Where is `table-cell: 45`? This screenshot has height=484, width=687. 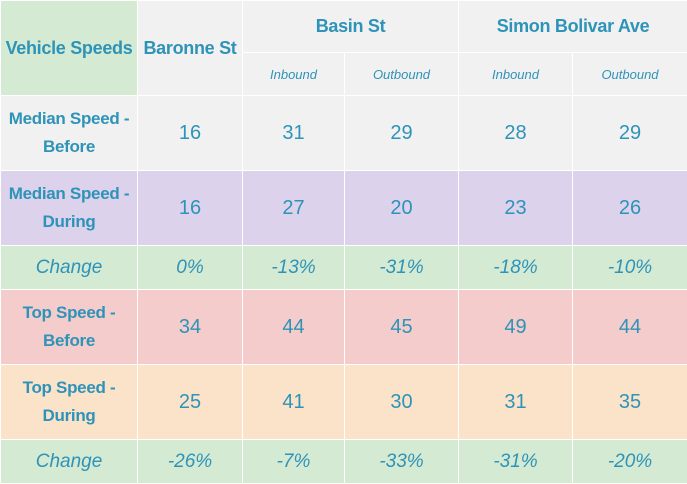 table-cell: 45 is located at coordinates (402, 327).